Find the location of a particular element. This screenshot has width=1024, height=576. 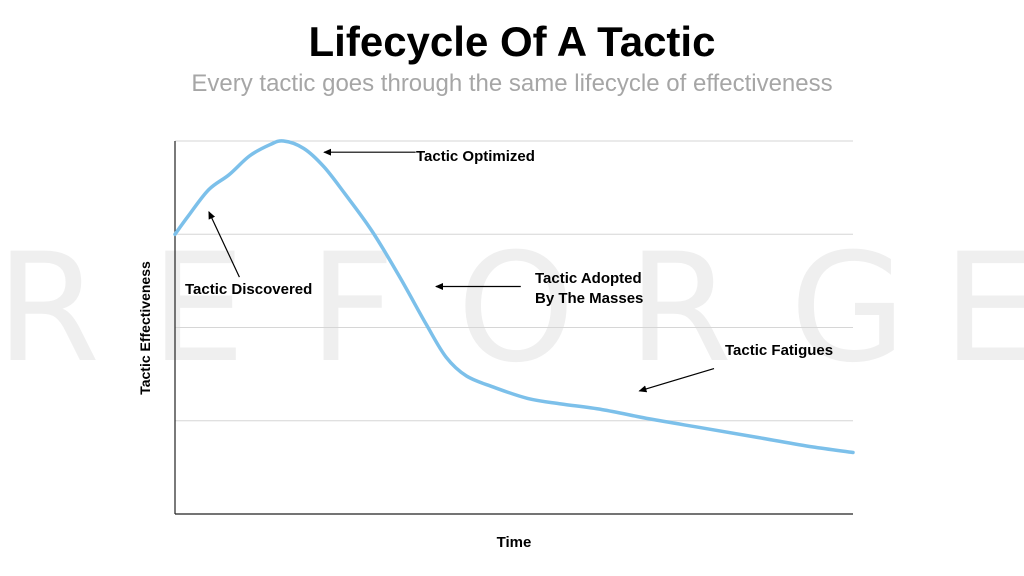

watermark-letter: G is located at coordinates (848, 297).